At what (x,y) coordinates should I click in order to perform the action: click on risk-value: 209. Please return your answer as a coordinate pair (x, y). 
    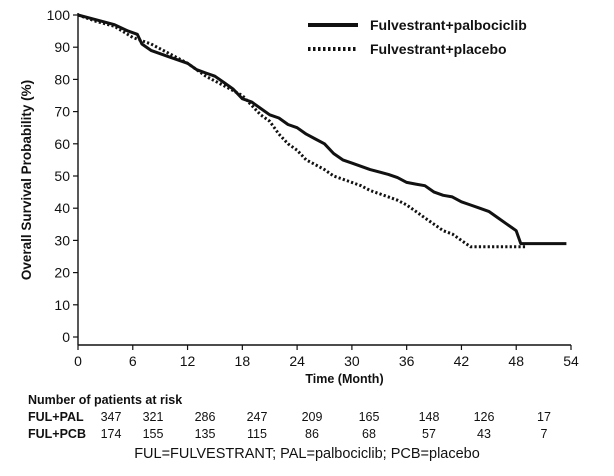
    Looking at the image, I should click on (312, 417).